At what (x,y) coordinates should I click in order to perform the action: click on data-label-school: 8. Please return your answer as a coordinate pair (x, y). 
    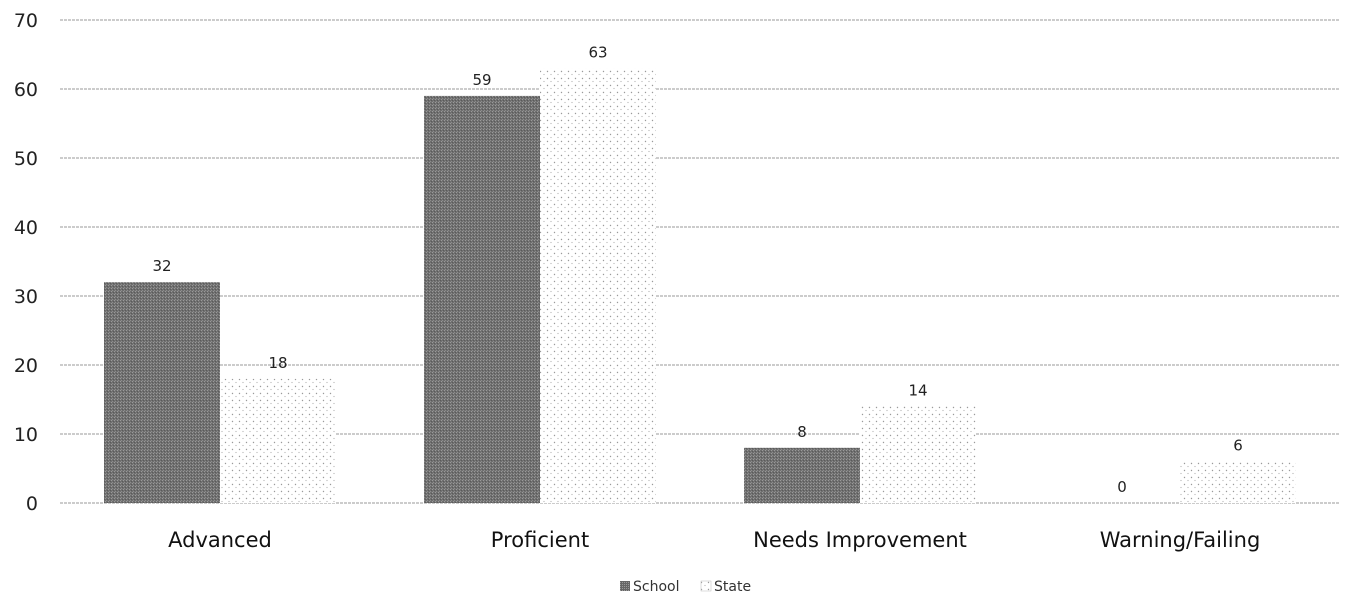
    Looking at the image, I should click on (802, 432).